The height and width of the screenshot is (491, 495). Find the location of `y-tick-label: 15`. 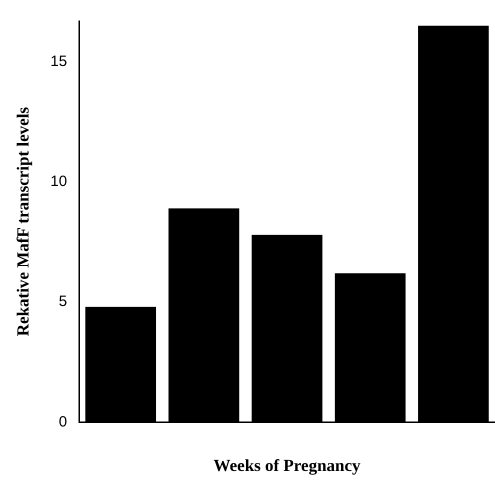

y-tick-label: 15 is located at coordinates (59, 61).